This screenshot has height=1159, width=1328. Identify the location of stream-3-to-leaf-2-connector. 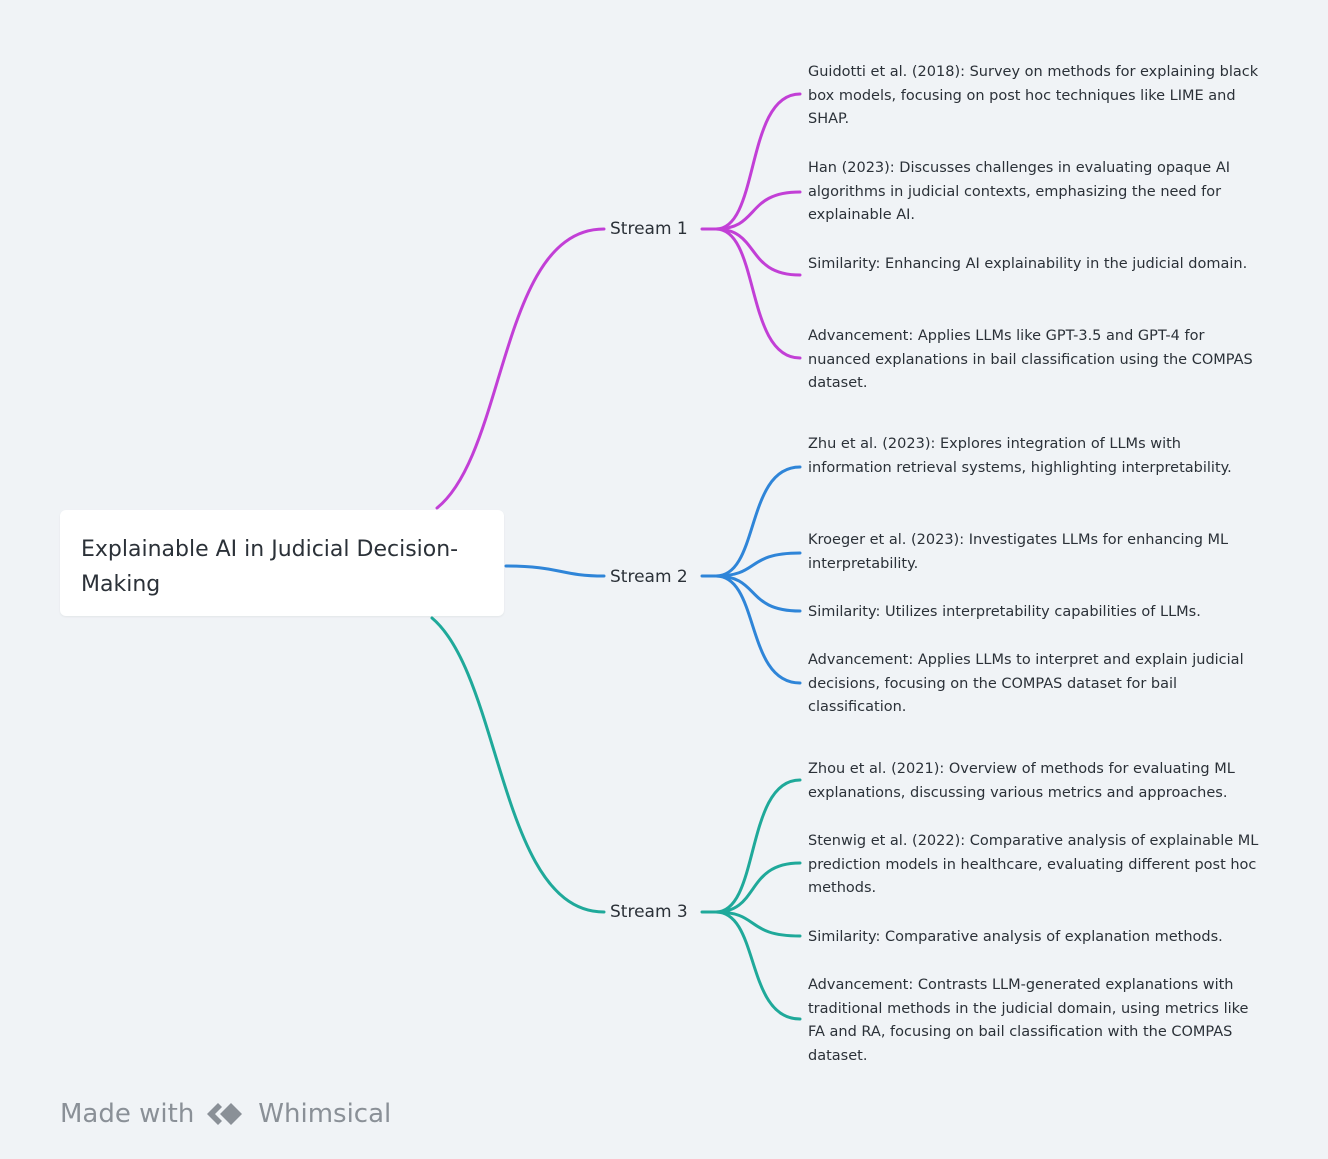
(758, 887).